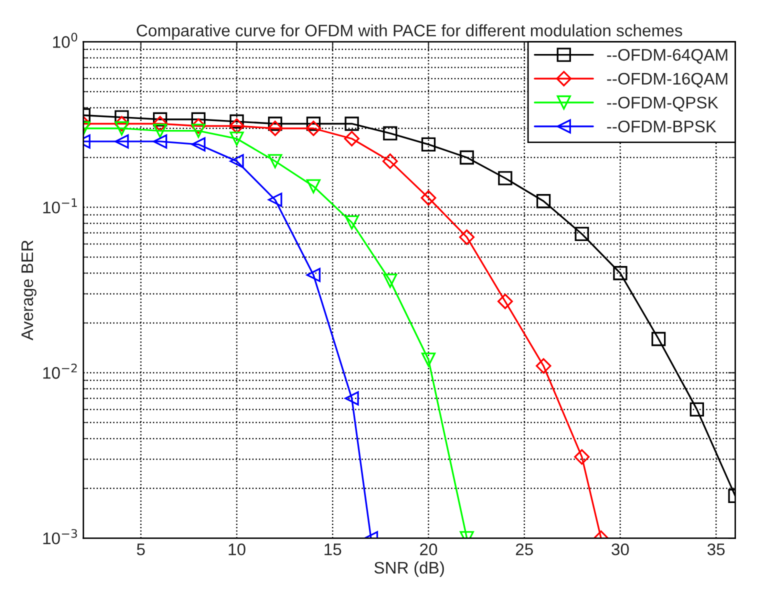 The height and width of the screenshot is (598, 758). What do you see at coordinates (140, 550) in the screenshot?
I see `x-tick-label: 5` at bounding box center [140, 550].